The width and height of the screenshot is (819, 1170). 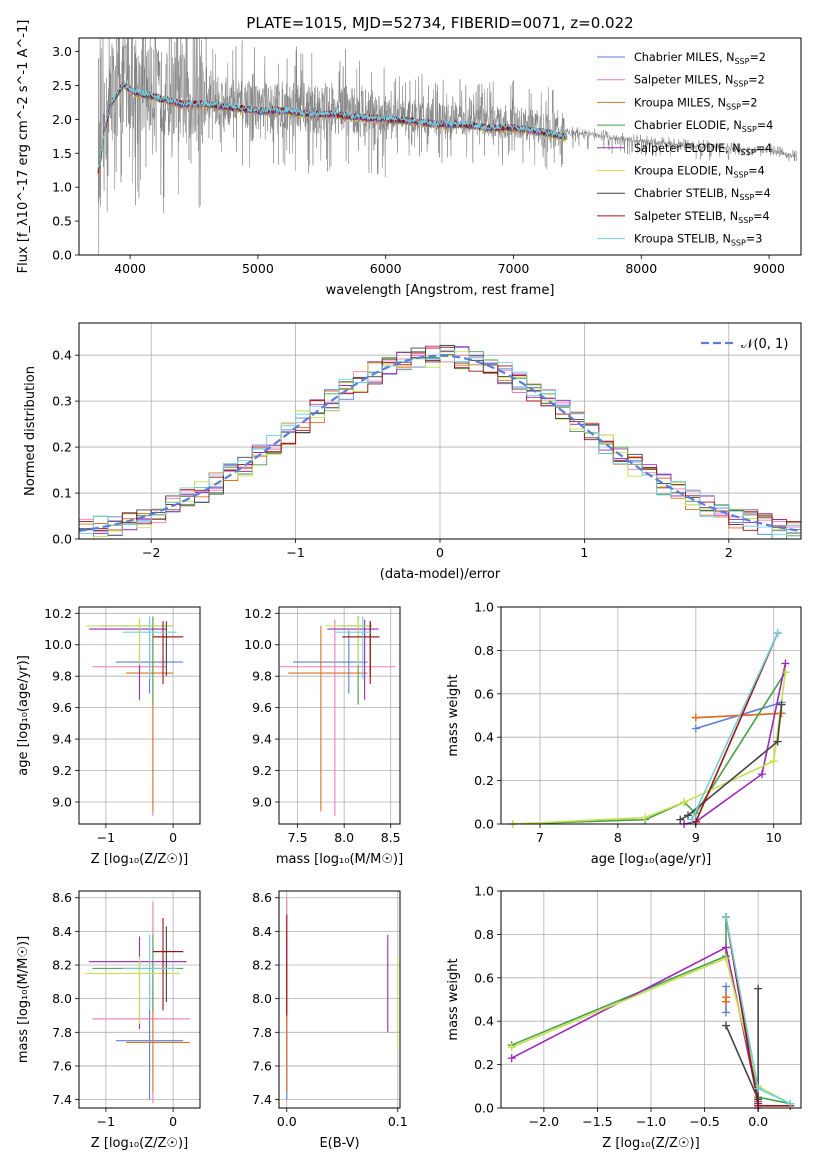 I want to click on y-tick-label: 8.0, so click(x=262, y=998).